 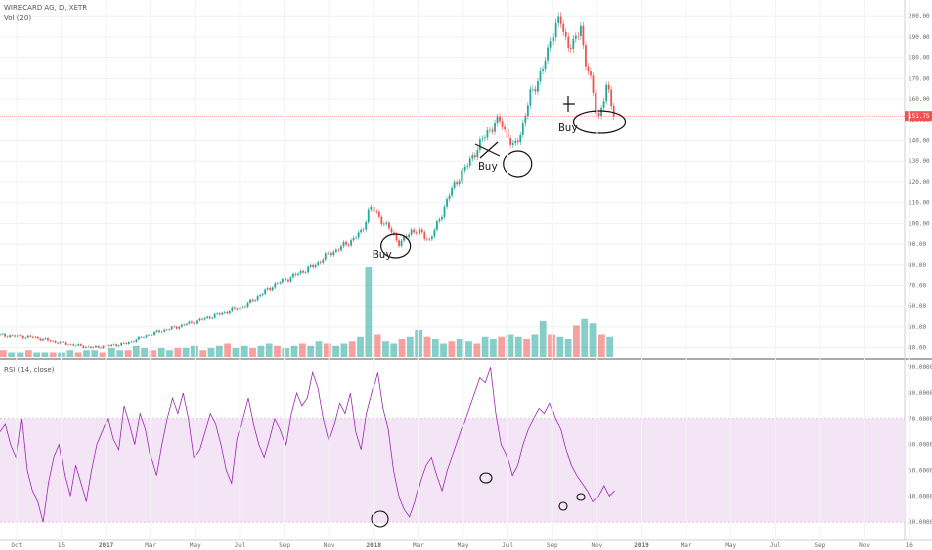 What do you see at coordinates (46, 8) in the screenshot?
I see `symbol-legend: WIRECARD AG, D, XETR` at bounding box center [46, 8].